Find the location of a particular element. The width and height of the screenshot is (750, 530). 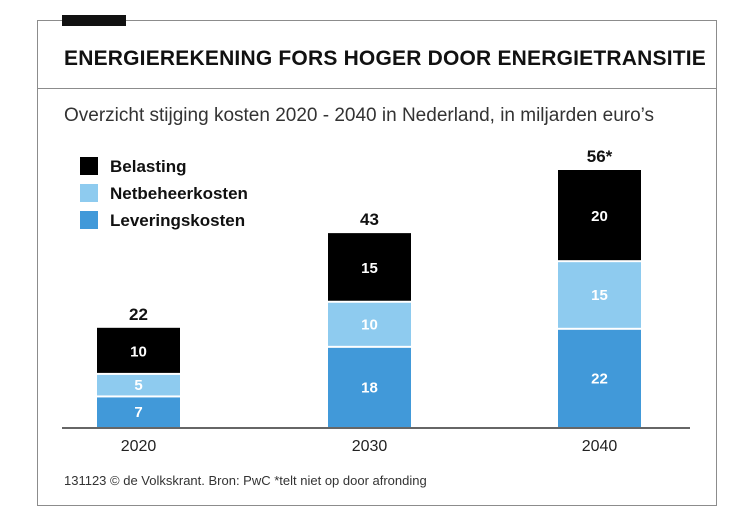

data-label-netbeheerkosten-2020: 5 is located at coordinates (138, 385).